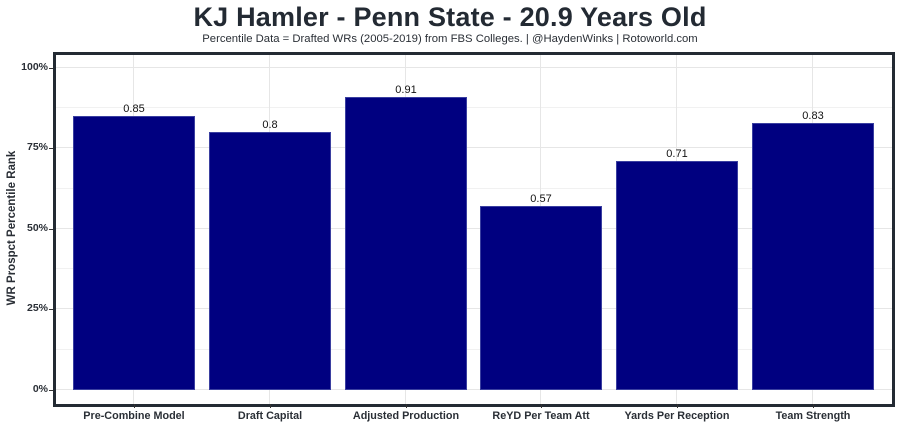 The height and width of the screenshot is (442, 900). Describe the element at coordinates (450, 17) in the screenshot. I see `chart-title: KJ Hamler - Penn State - 20.9 Years Old` at that location.